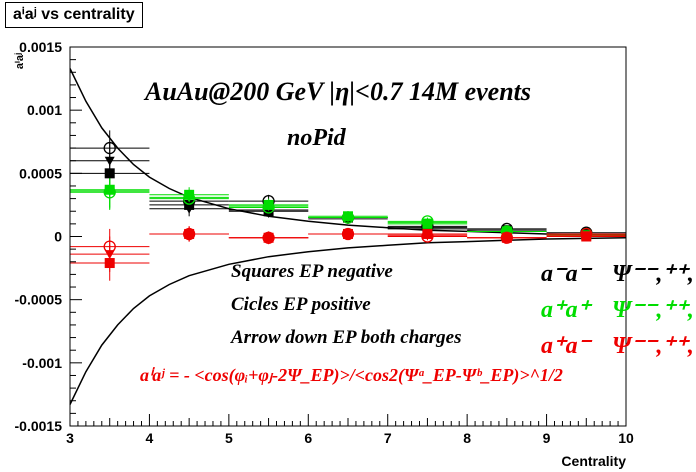  I want to click on annotation-note1: Squares EP negative, so click(312, 271).